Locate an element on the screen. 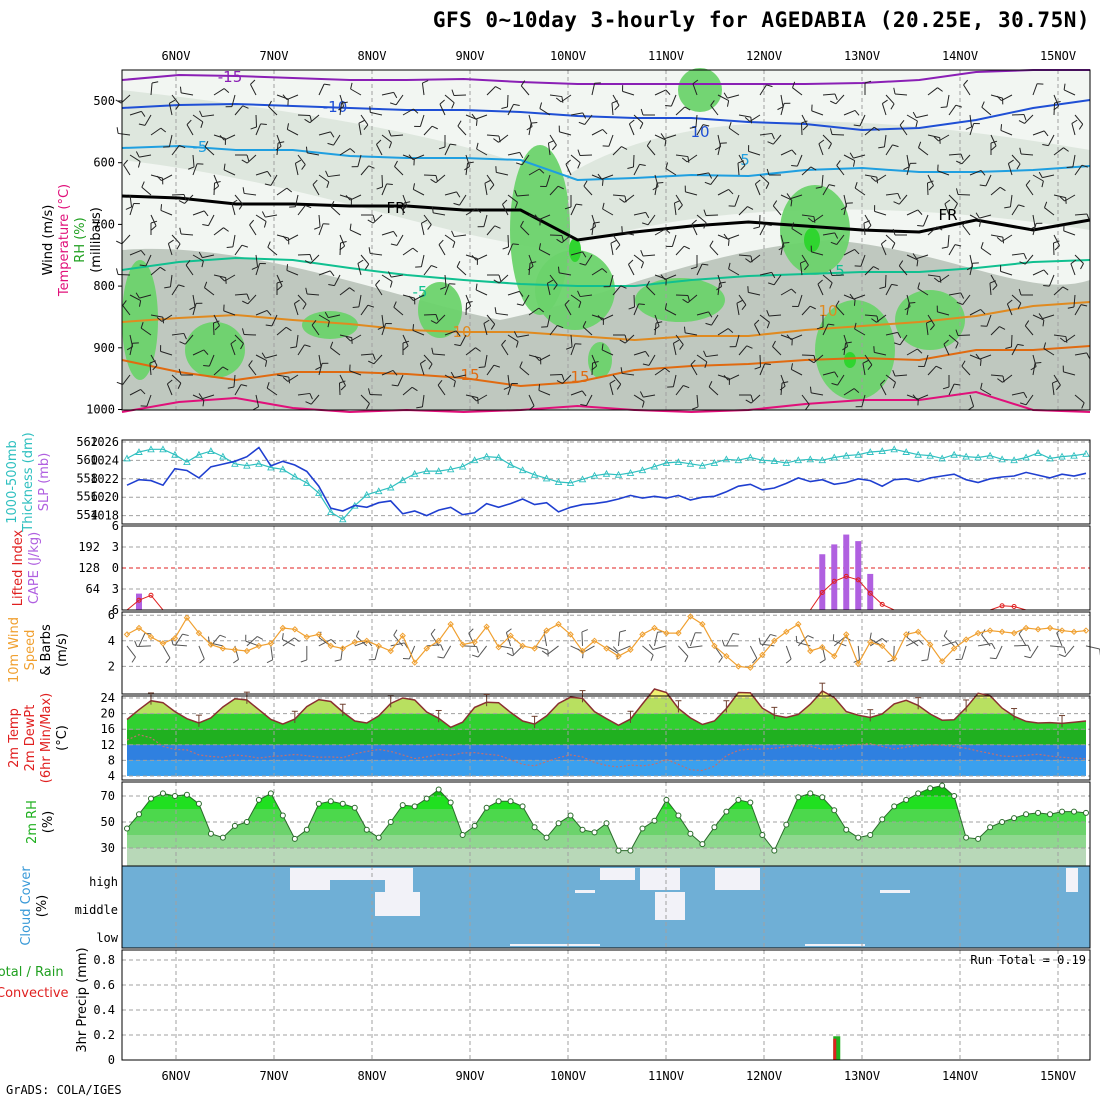 The height and width of the screenshot is (1100, 1100). cape-bar is located at coordinates (846, 572).